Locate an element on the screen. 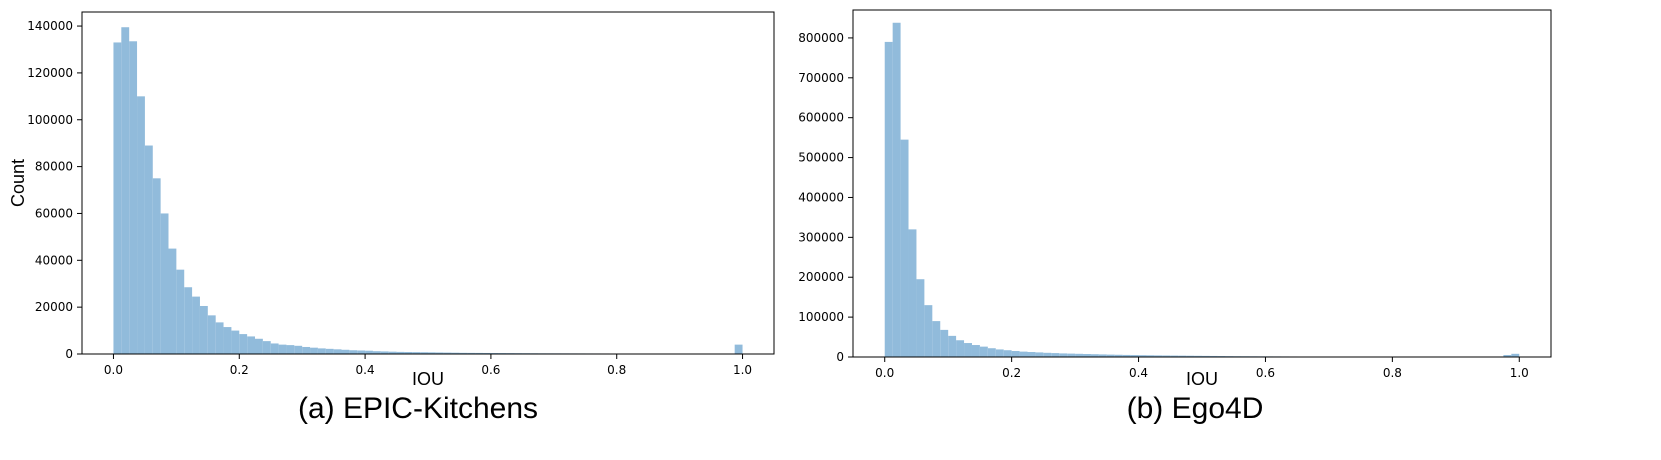  y-tick-label: 60000 is located at coordinates (54, 213).